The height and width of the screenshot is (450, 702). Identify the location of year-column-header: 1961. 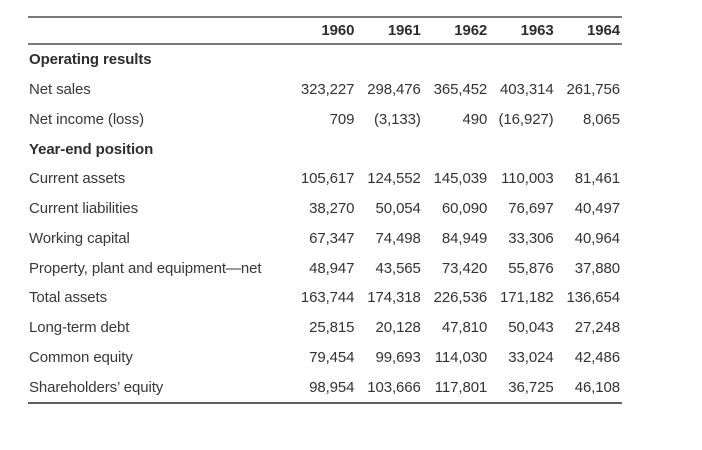
(389, 31).